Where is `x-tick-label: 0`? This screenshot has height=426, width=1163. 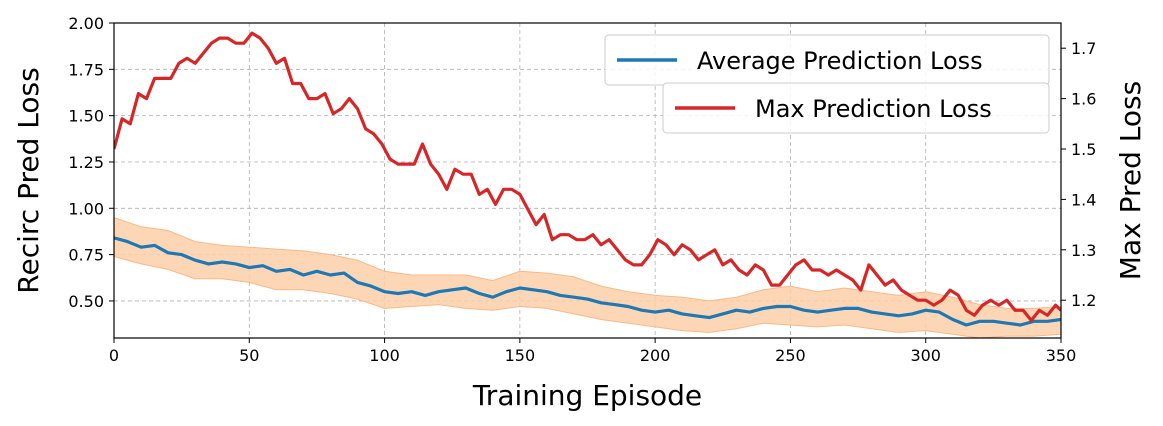 x-tick-label: 0 is located at coordinates (114, 355).